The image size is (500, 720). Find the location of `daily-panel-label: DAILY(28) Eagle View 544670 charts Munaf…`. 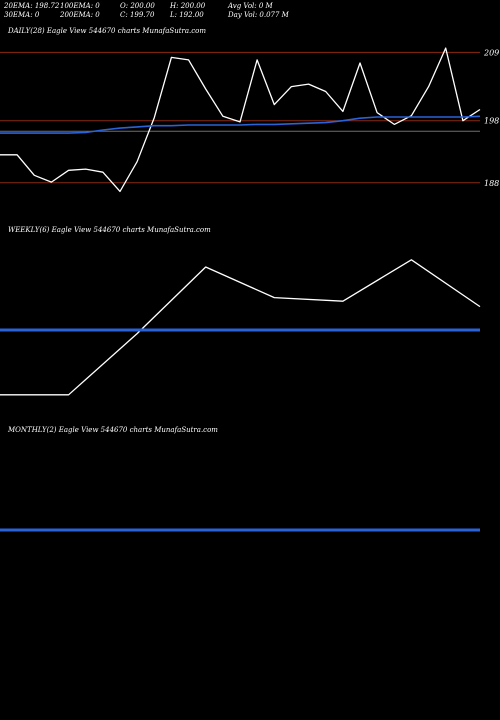

daily-panel-label: DAILY(28) Eagle View 544670 charts Munaf… is located at coordinates (107, 31).